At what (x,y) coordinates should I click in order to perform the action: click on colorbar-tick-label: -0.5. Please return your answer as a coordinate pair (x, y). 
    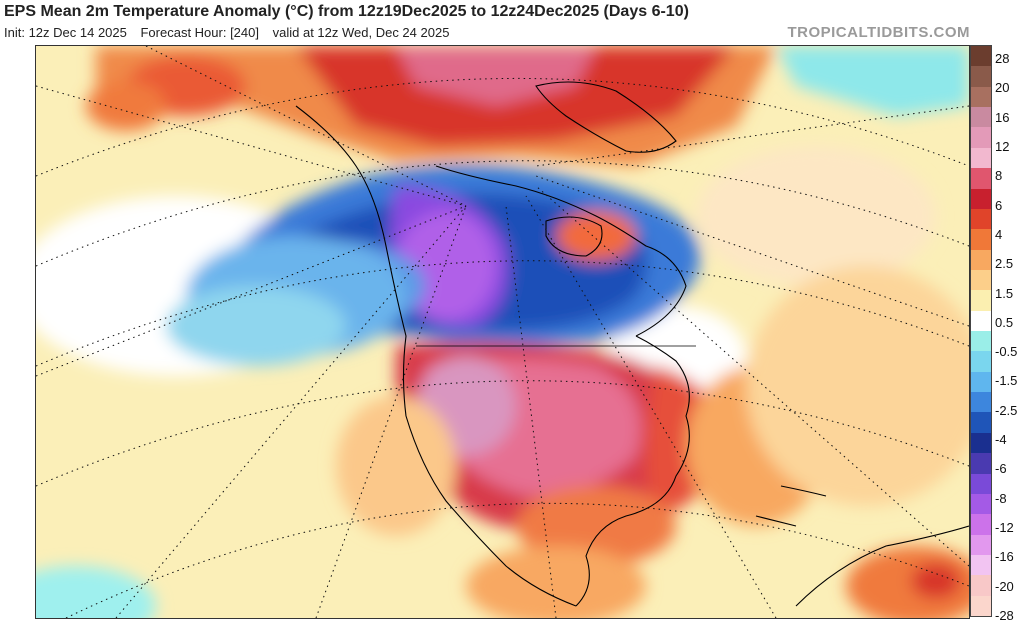
    Looking at the image, I should click on (1006, 352).